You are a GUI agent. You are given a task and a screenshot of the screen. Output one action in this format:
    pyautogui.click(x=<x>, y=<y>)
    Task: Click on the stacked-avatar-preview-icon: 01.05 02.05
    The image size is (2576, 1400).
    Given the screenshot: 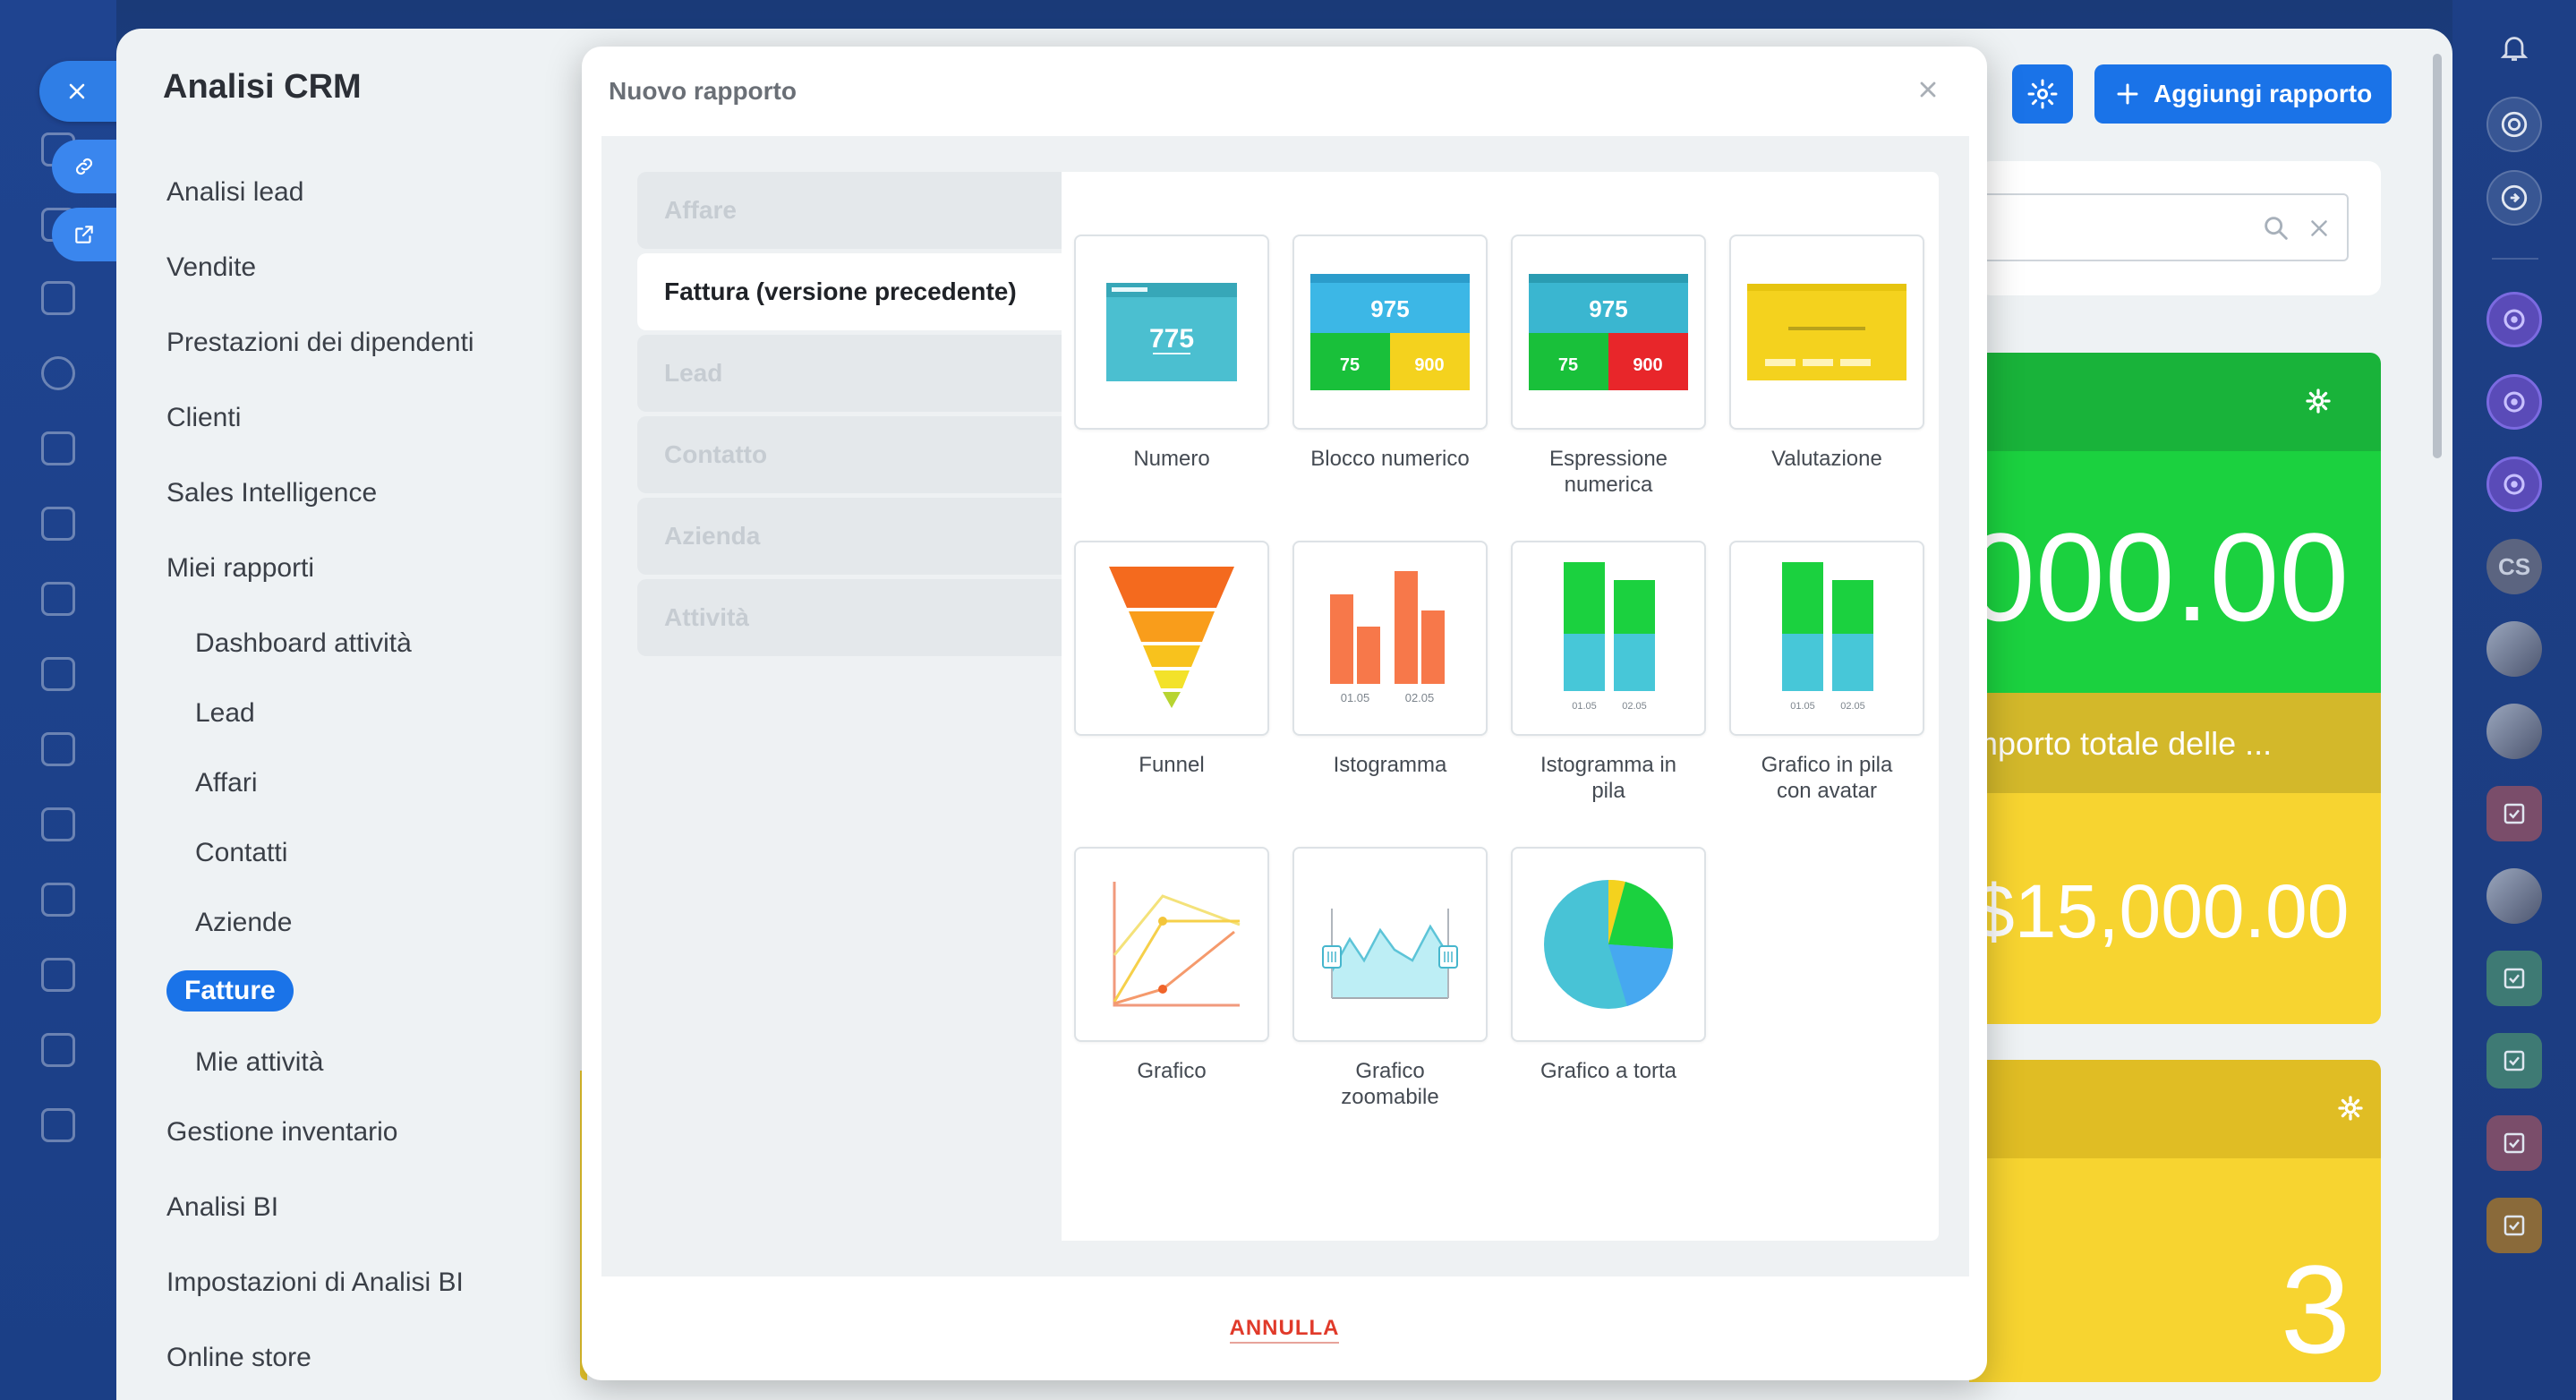 What is the action you would take?
    pyautogui.click(x=1827, y=637)
    